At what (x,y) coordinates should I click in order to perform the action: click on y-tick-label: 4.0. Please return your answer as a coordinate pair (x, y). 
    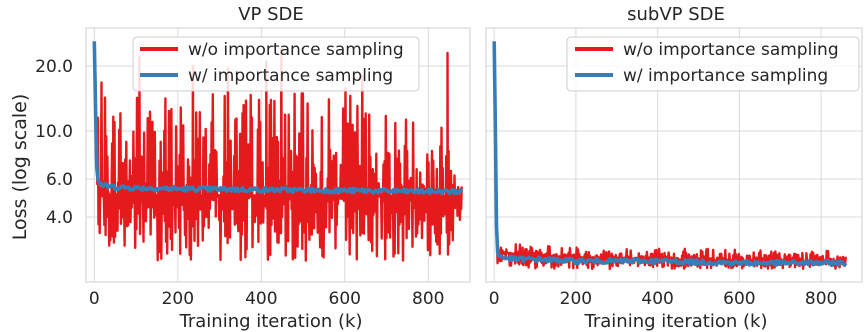
    Looking at the image, I should click on (59, 218).